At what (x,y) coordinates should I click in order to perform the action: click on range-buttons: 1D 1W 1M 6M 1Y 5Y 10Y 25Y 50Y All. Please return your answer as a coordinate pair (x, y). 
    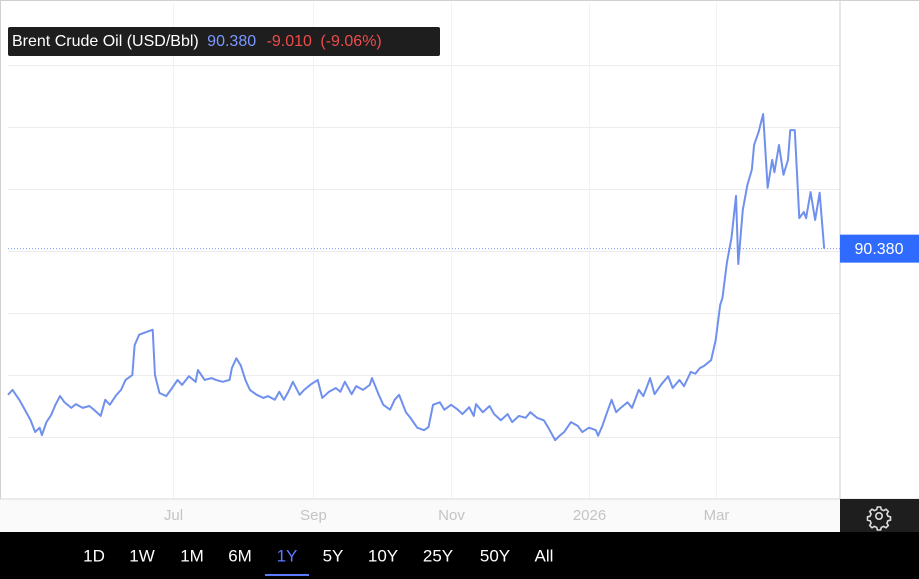
    Looking at the image, I should click on (318, 561).